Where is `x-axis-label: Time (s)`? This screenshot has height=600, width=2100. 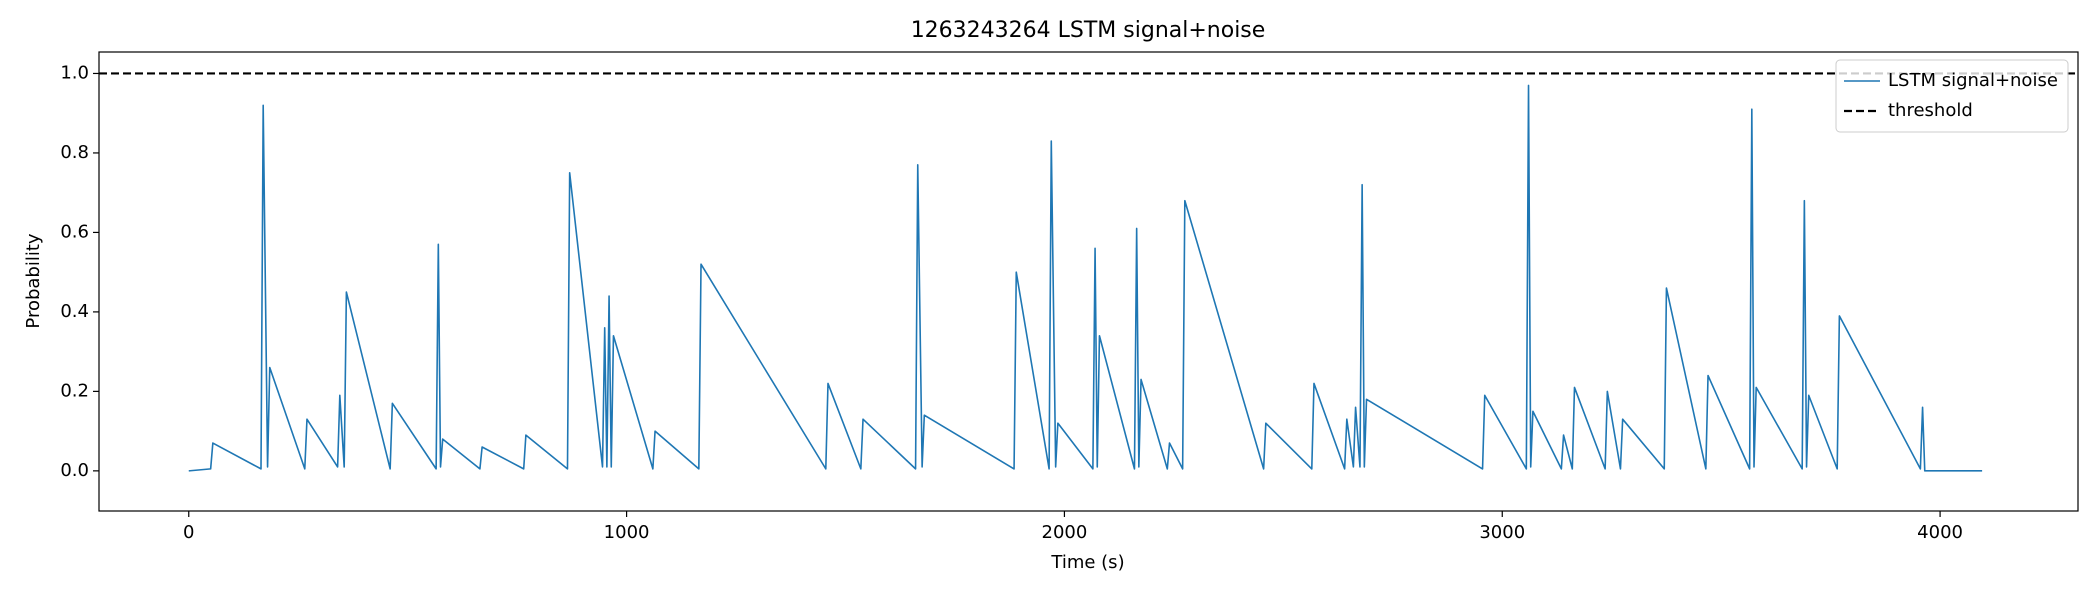 x-axis-label: Time (s) is located at coordinates (1087, 562).